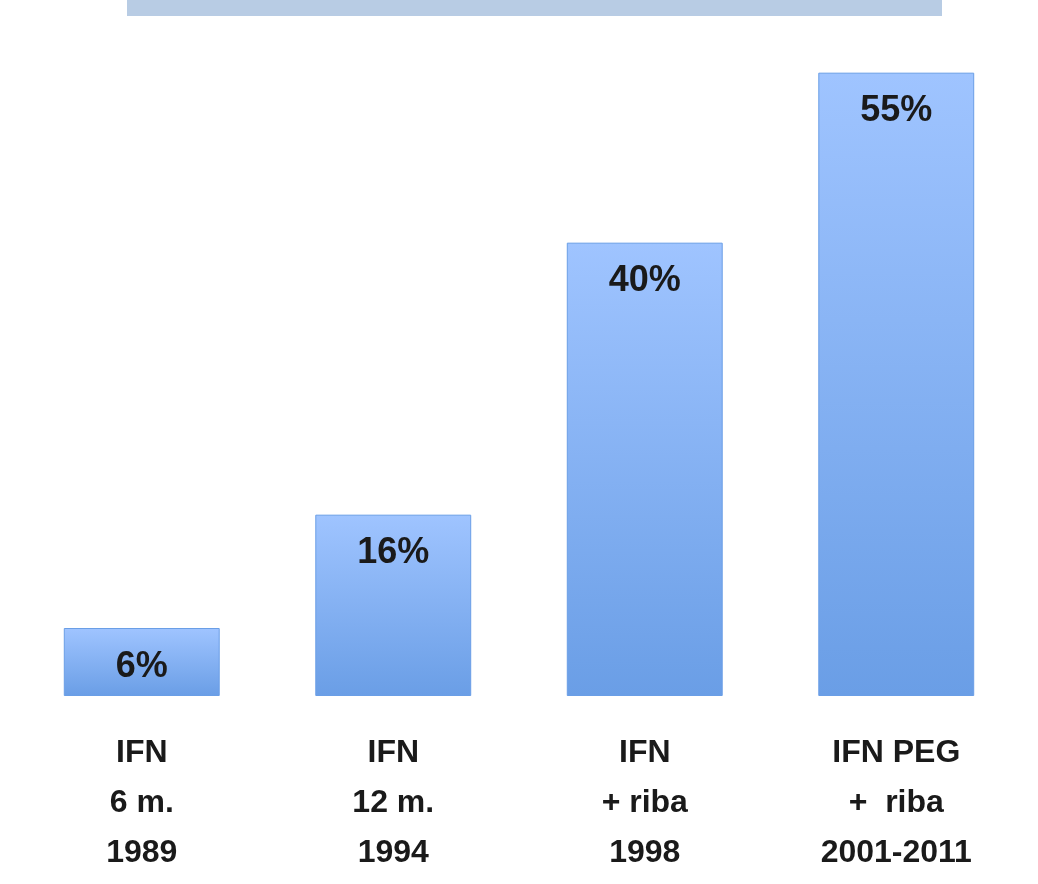 The image size is (1038, 884). Describe the element at coordinates (393, 551) in the screenshot. I see `data-label: 16%` at that location.